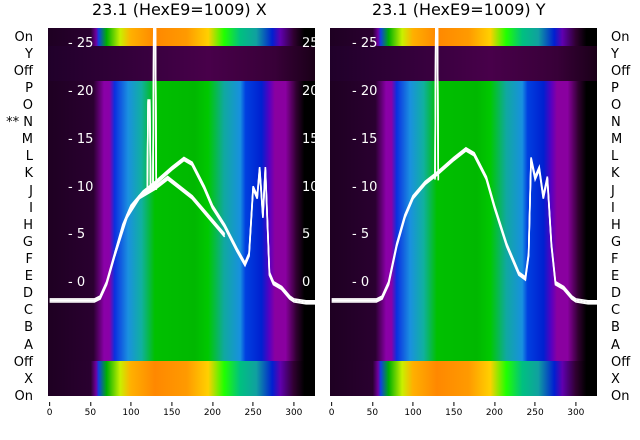 The image size is (640, 440). What do you see at coordinates (149, 146) in the screenshot?
I see `series-line-spike2` at bounding box center [149, 146].